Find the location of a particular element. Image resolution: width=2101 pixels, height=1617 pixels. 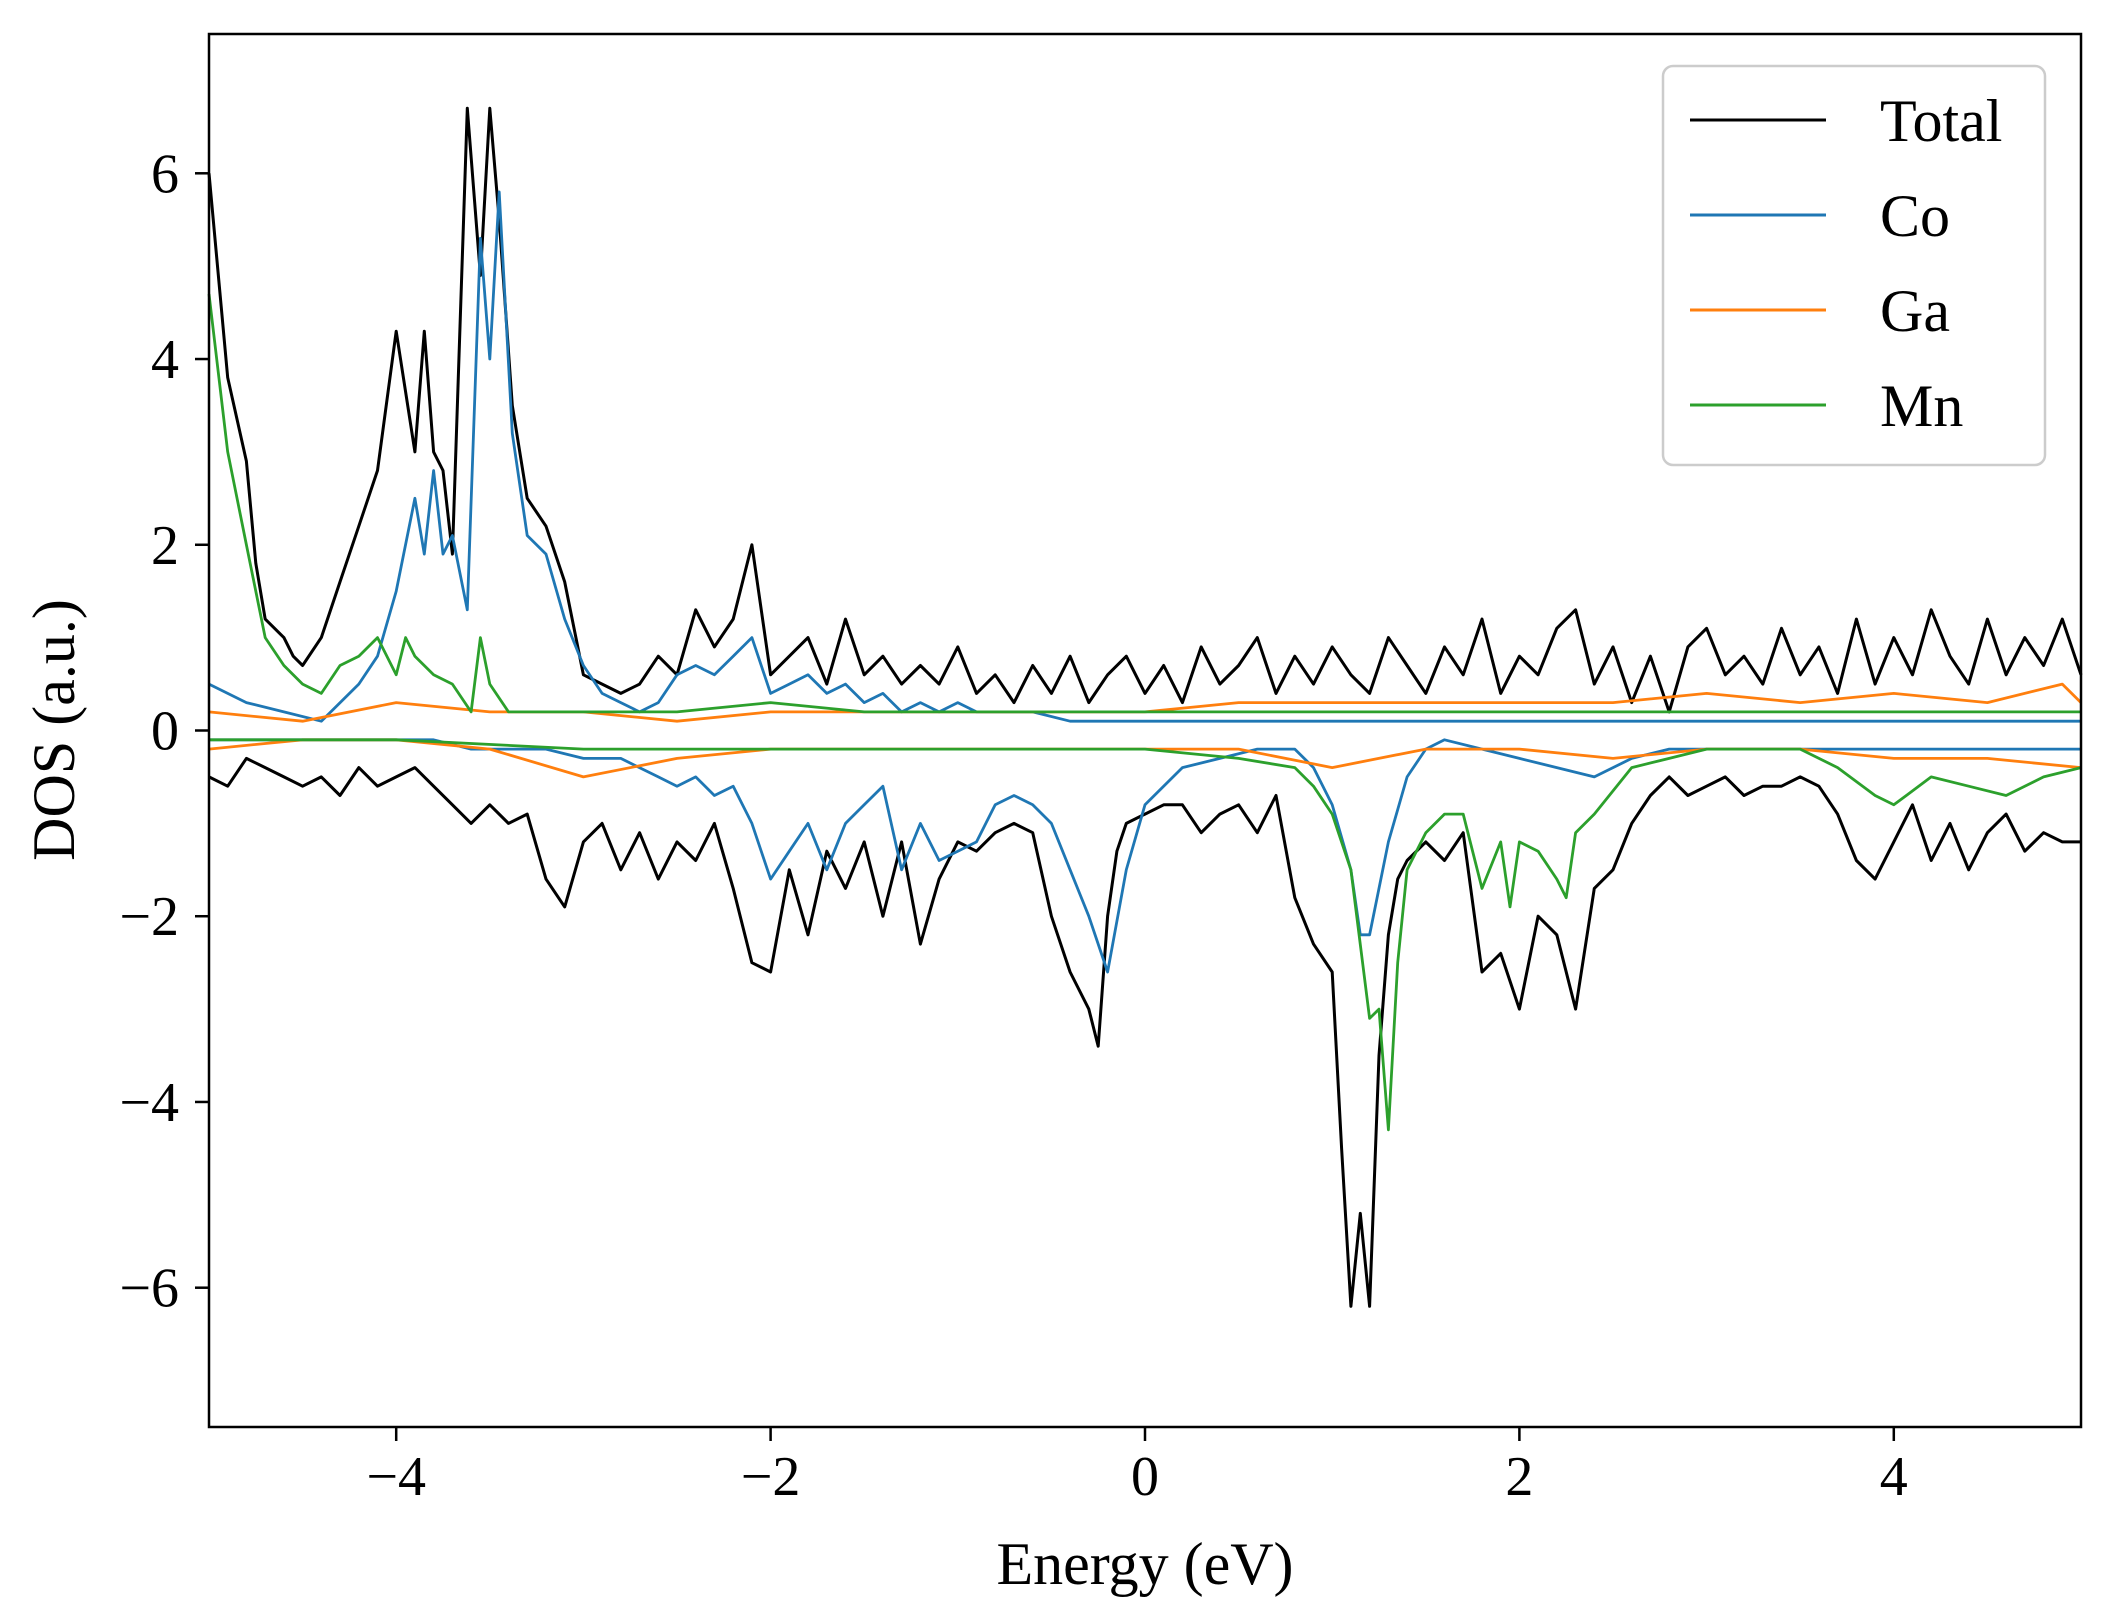

y-axis: −6 −4 −2 0 2 4 6 is located at coordinates (164, 731).